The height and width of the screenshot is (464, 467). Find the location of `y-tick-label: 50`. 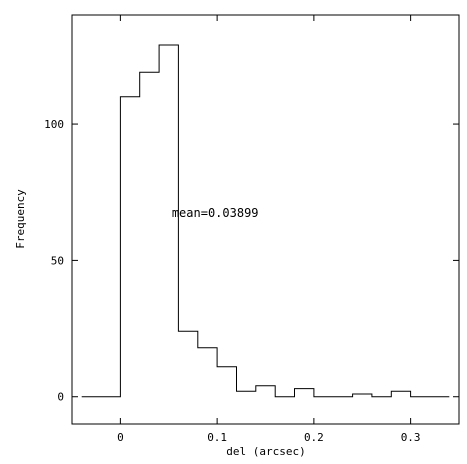

y-tick-label: 50 is located at coordinates (57, 260).